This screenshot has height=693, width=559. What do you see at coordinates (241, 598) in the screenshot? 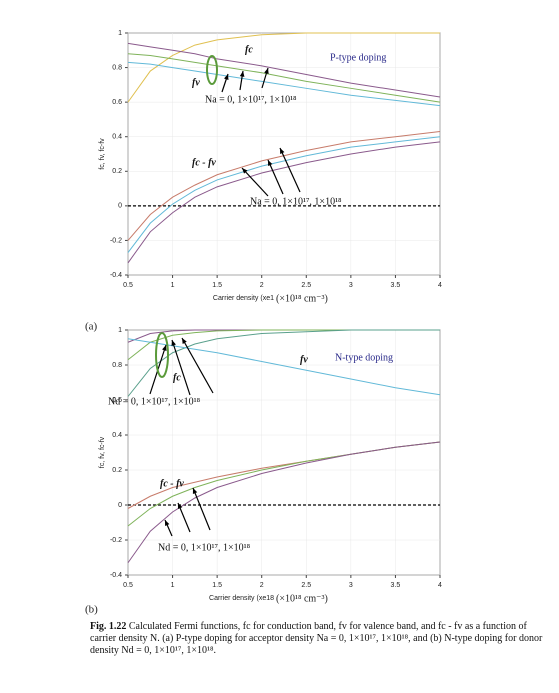
I see `x-axis-label: Carrier density (xe18` at bounding box center [241, 598].